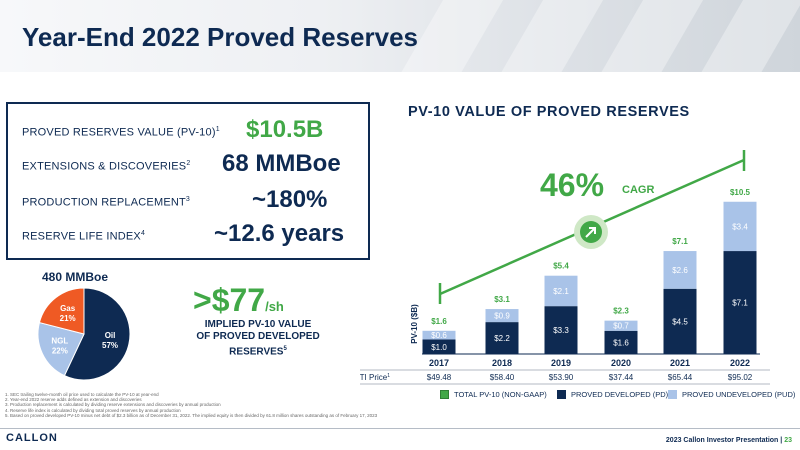 This screenshot has width=800, height=450. Describe the element at coordinates (290, 199) in the screenshot. I see `kpi-value: ~180%` at that location.